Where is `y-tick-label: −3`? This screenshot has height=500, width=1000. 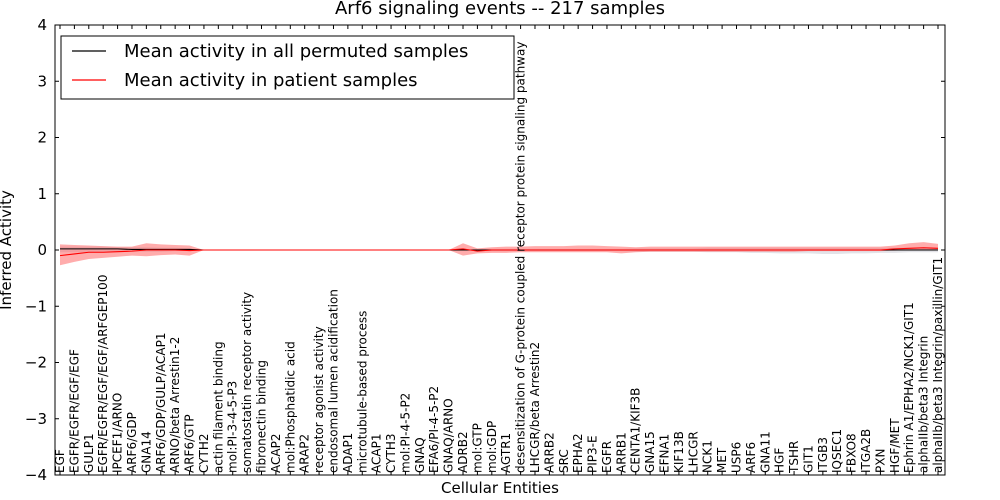
y-tick-label: −3 is located at coordinates (36, 419).